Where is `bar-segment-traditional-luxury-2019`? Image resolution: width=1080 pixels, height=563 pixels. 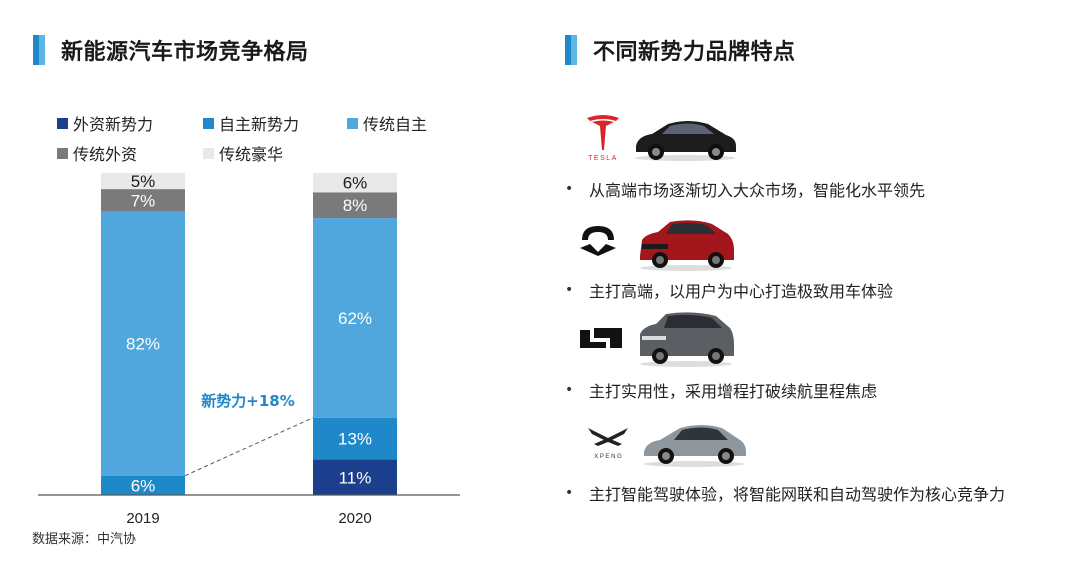
bar-segment-traditional-luxury-2019 is located at coordinates (143, 181).